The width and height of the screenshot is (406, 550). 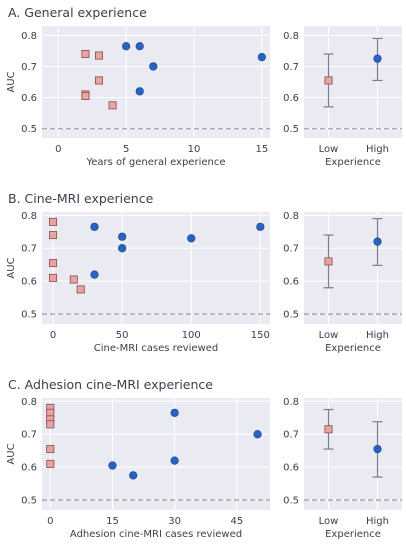 I want to click on x-tick-label: 50, so click(x=122, y=335).